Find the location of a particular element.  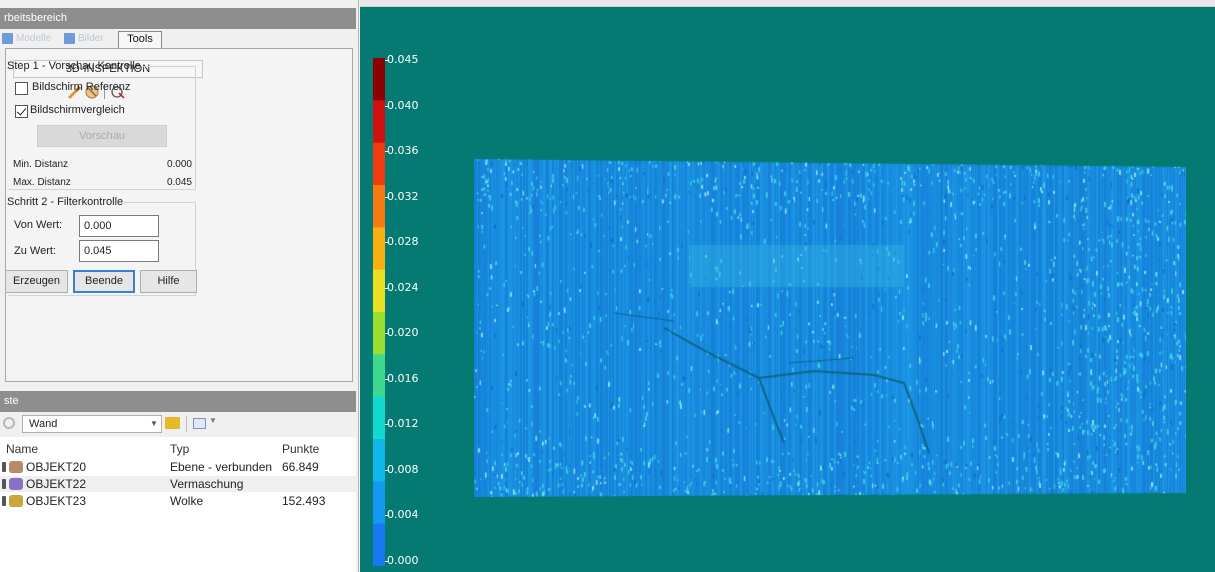

generate-button: Erzeugen is located at coordinates (36, 281).